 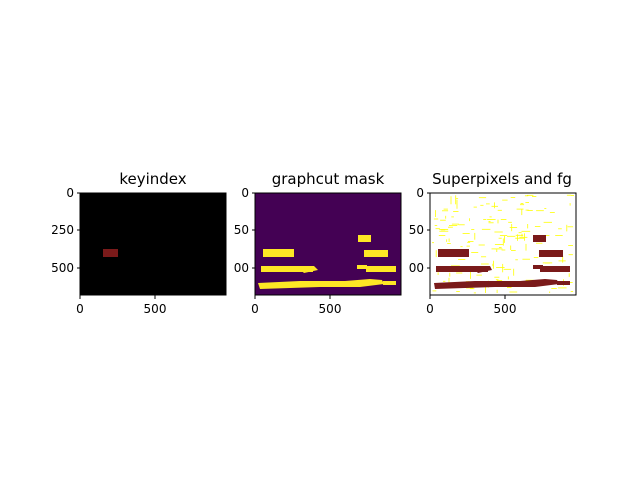 I want to click on foreground-regions, so click(x=502, y=262).